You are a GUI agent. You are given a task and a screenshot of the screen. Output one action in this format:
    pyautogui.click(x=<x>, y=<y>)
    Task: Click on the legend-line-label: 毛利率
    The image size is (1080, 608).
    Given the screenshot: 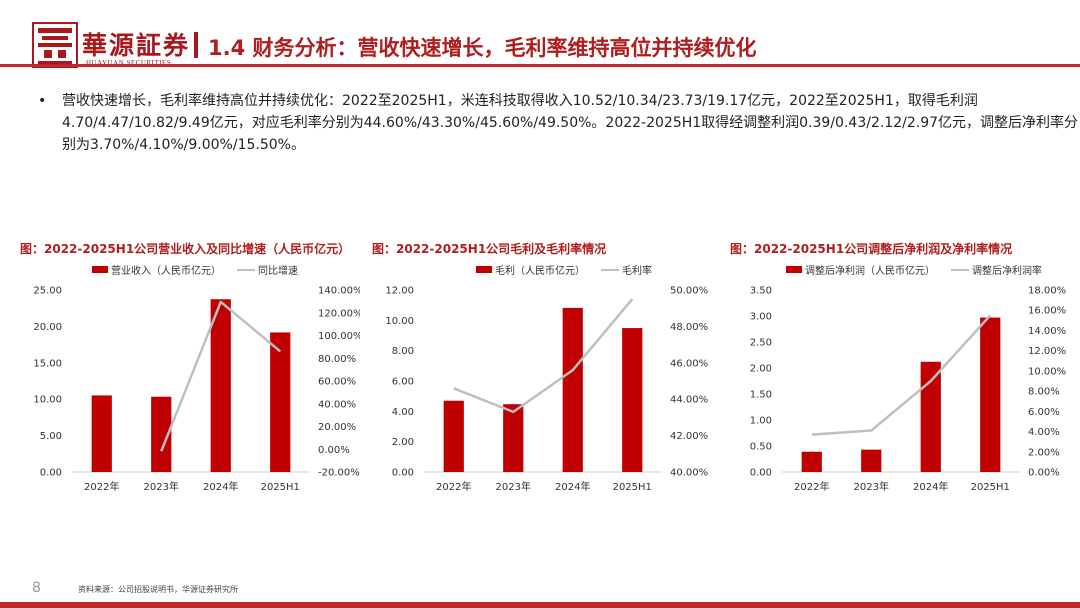 What is the action you would take?
    pyautogui.click(x=637, y=271)
    